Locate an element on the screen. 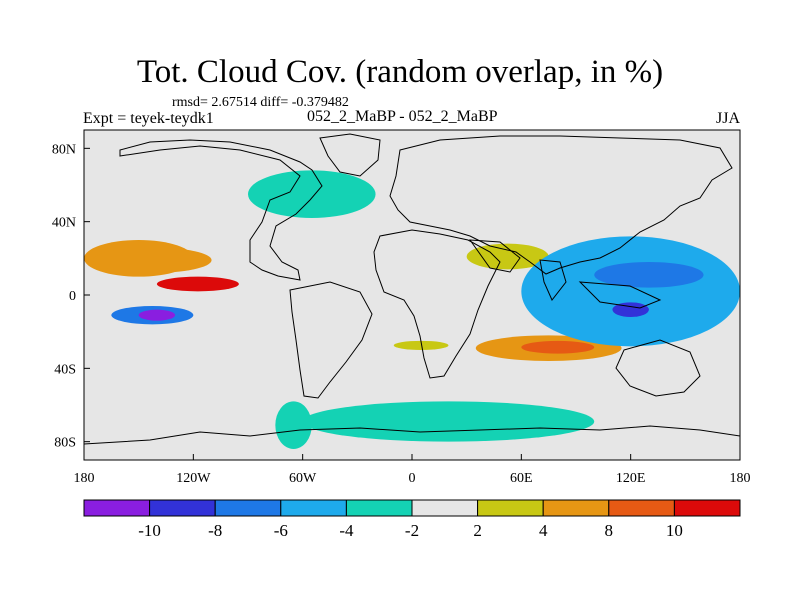 The height and width of the screenshot is (600, 800). stats-text: rmsd= 2.67514 diff= -0.379482 is located at coordinates (260, 102).